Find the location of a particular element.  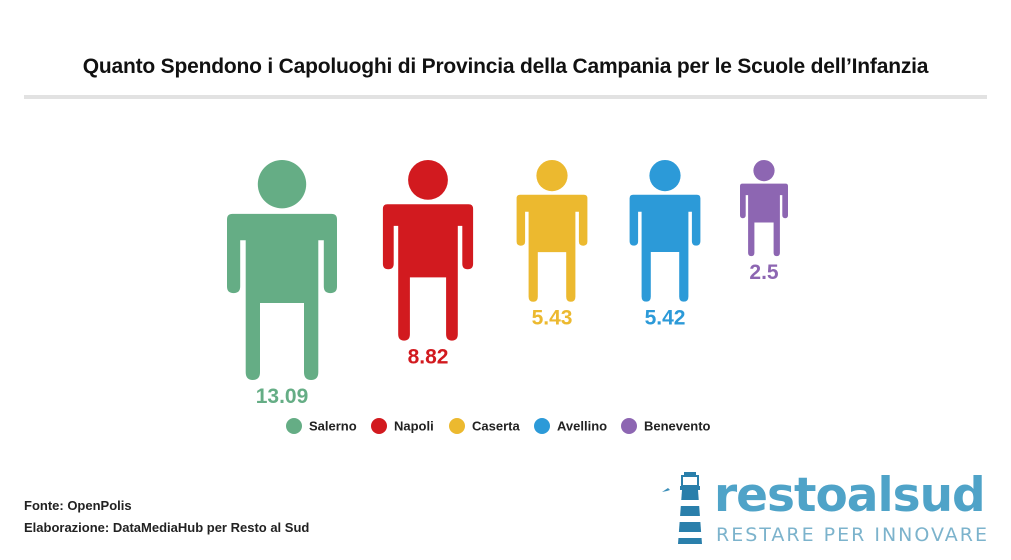

figure-benevento is located at coordinates (764, 208).